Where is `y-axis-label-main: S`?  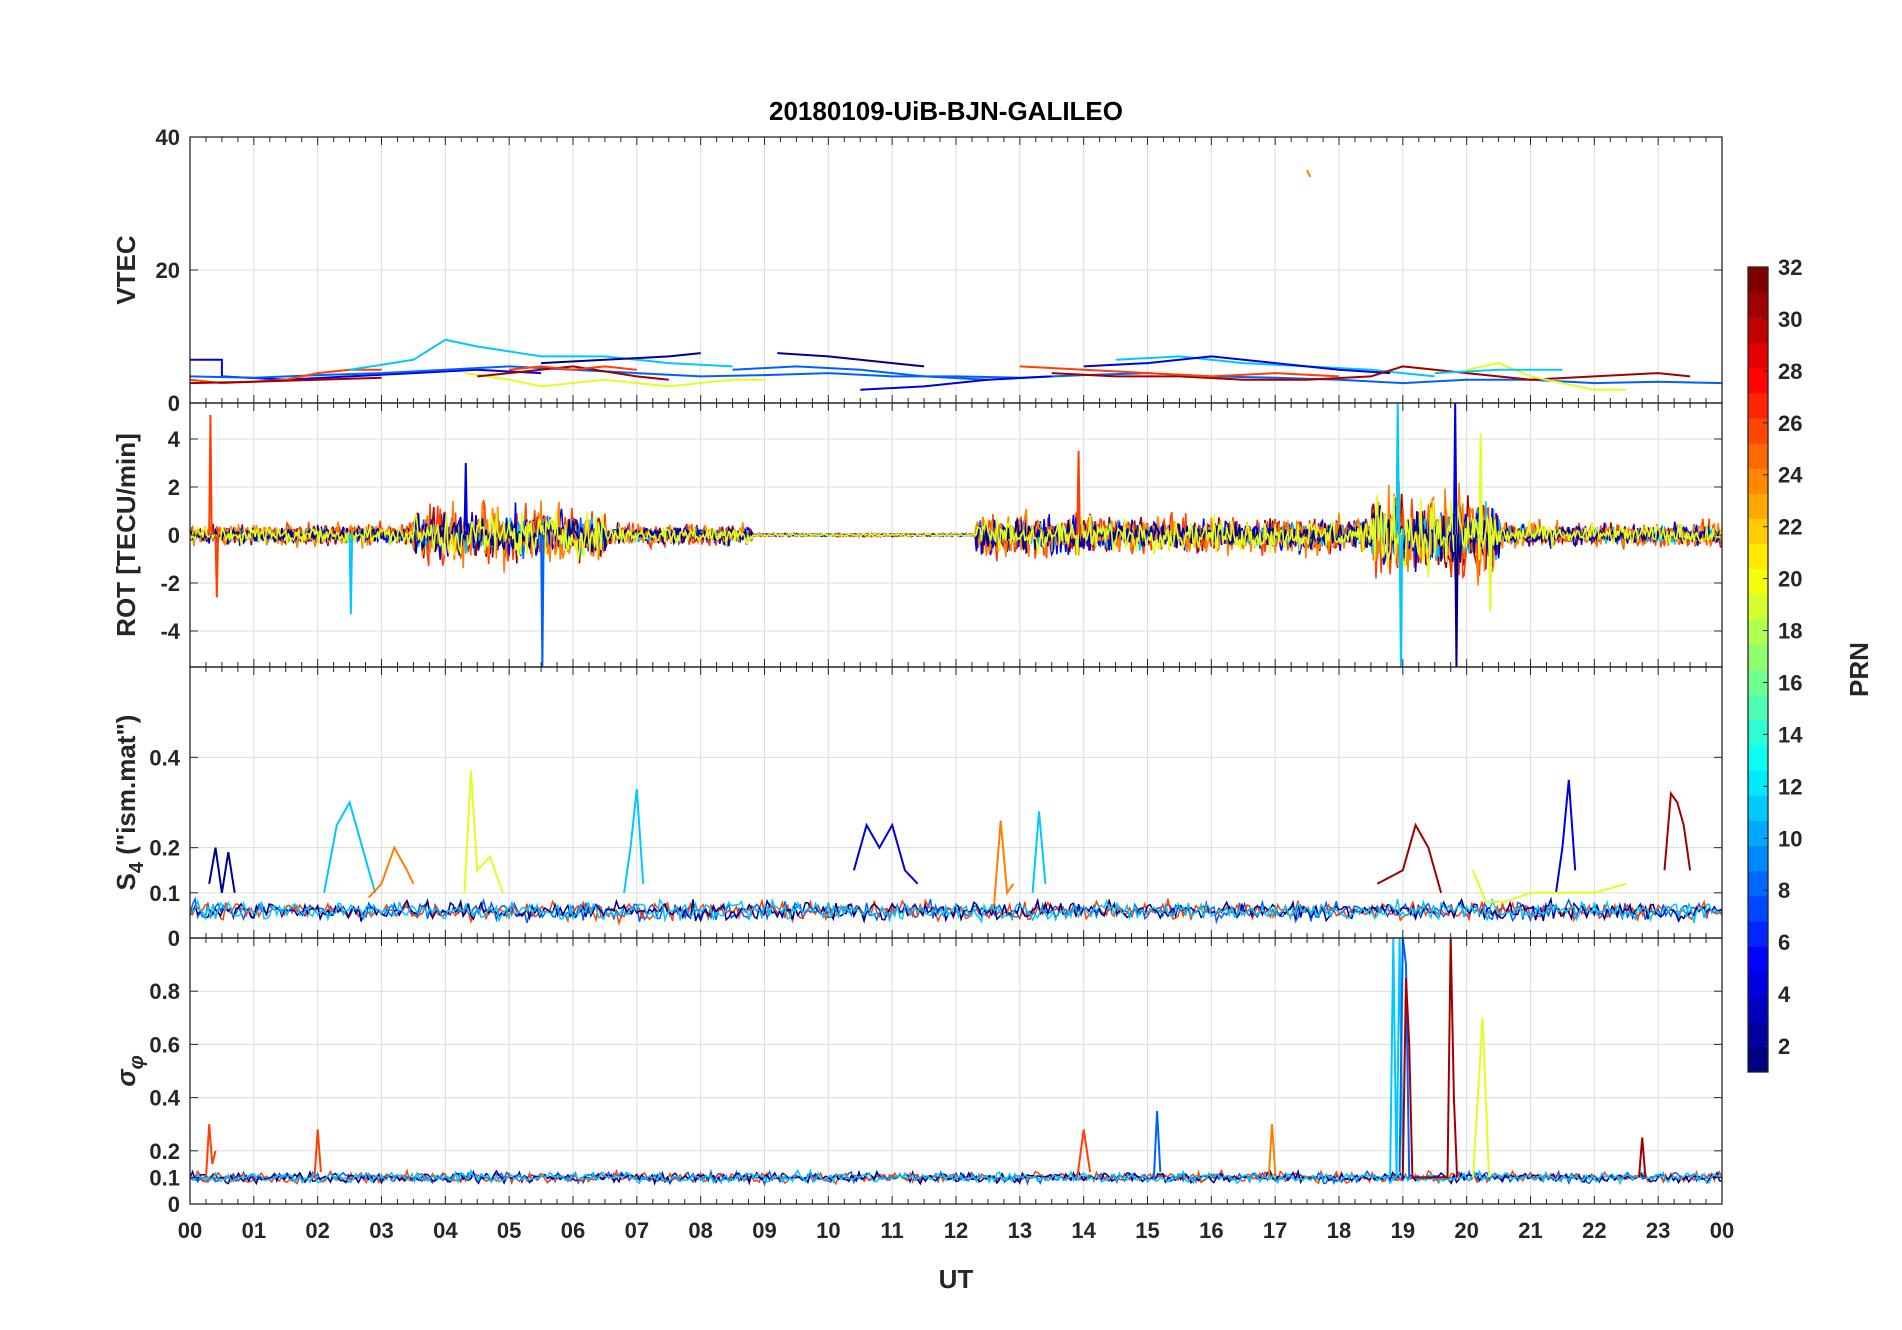
y-axis-label-main: S is located at coordinates (126, 881).